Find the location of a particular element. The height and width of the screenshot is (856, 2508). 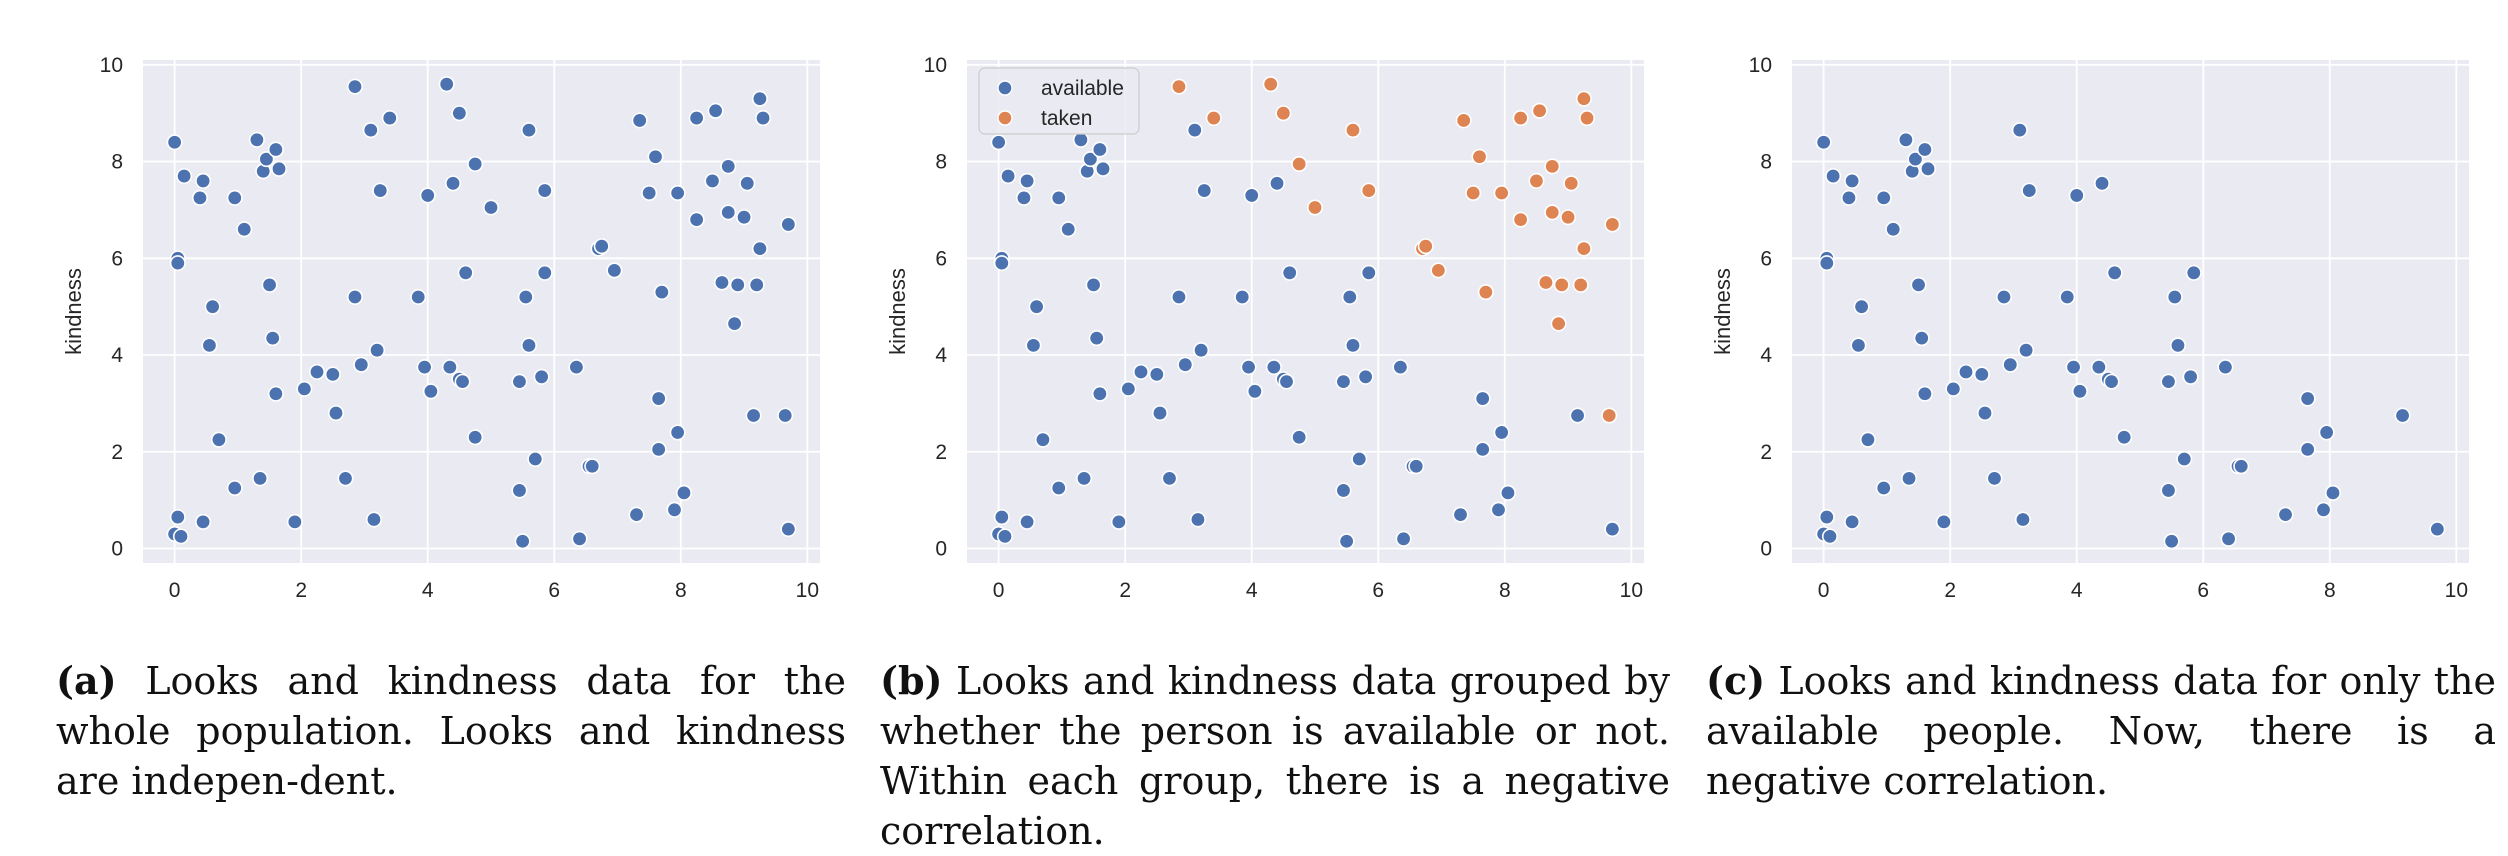

caption-c-label: (c) is located at coordinates (1736, 680).